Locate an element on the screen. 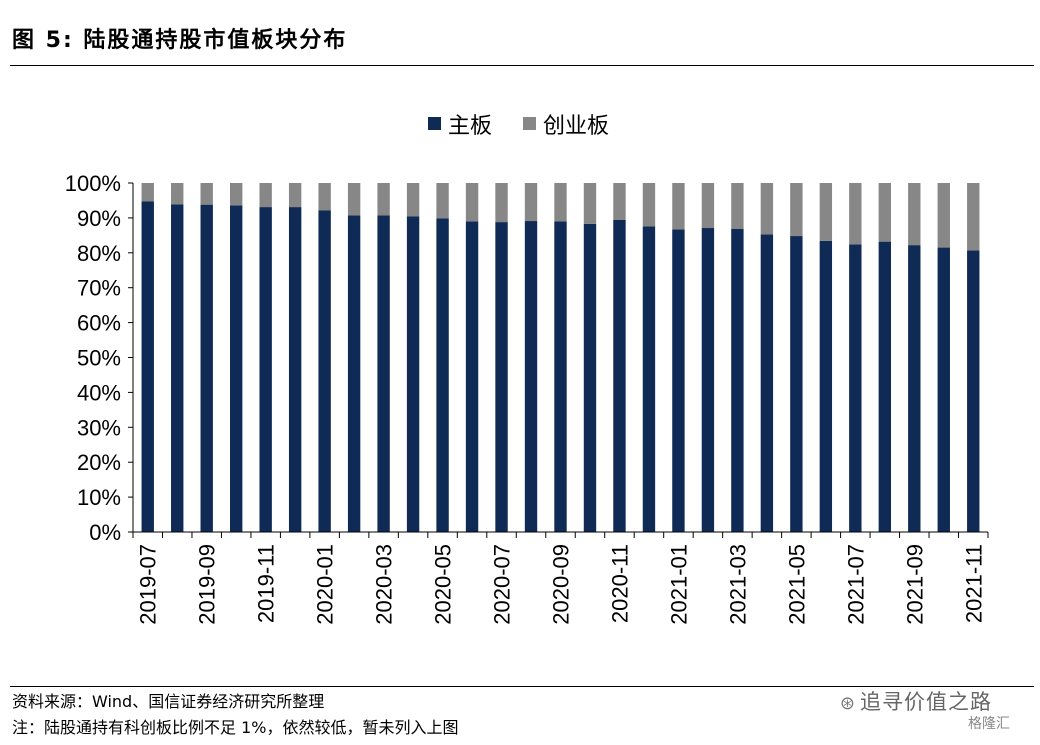  x-tick-label: 2020-03 is located at coordinates (384, 584).